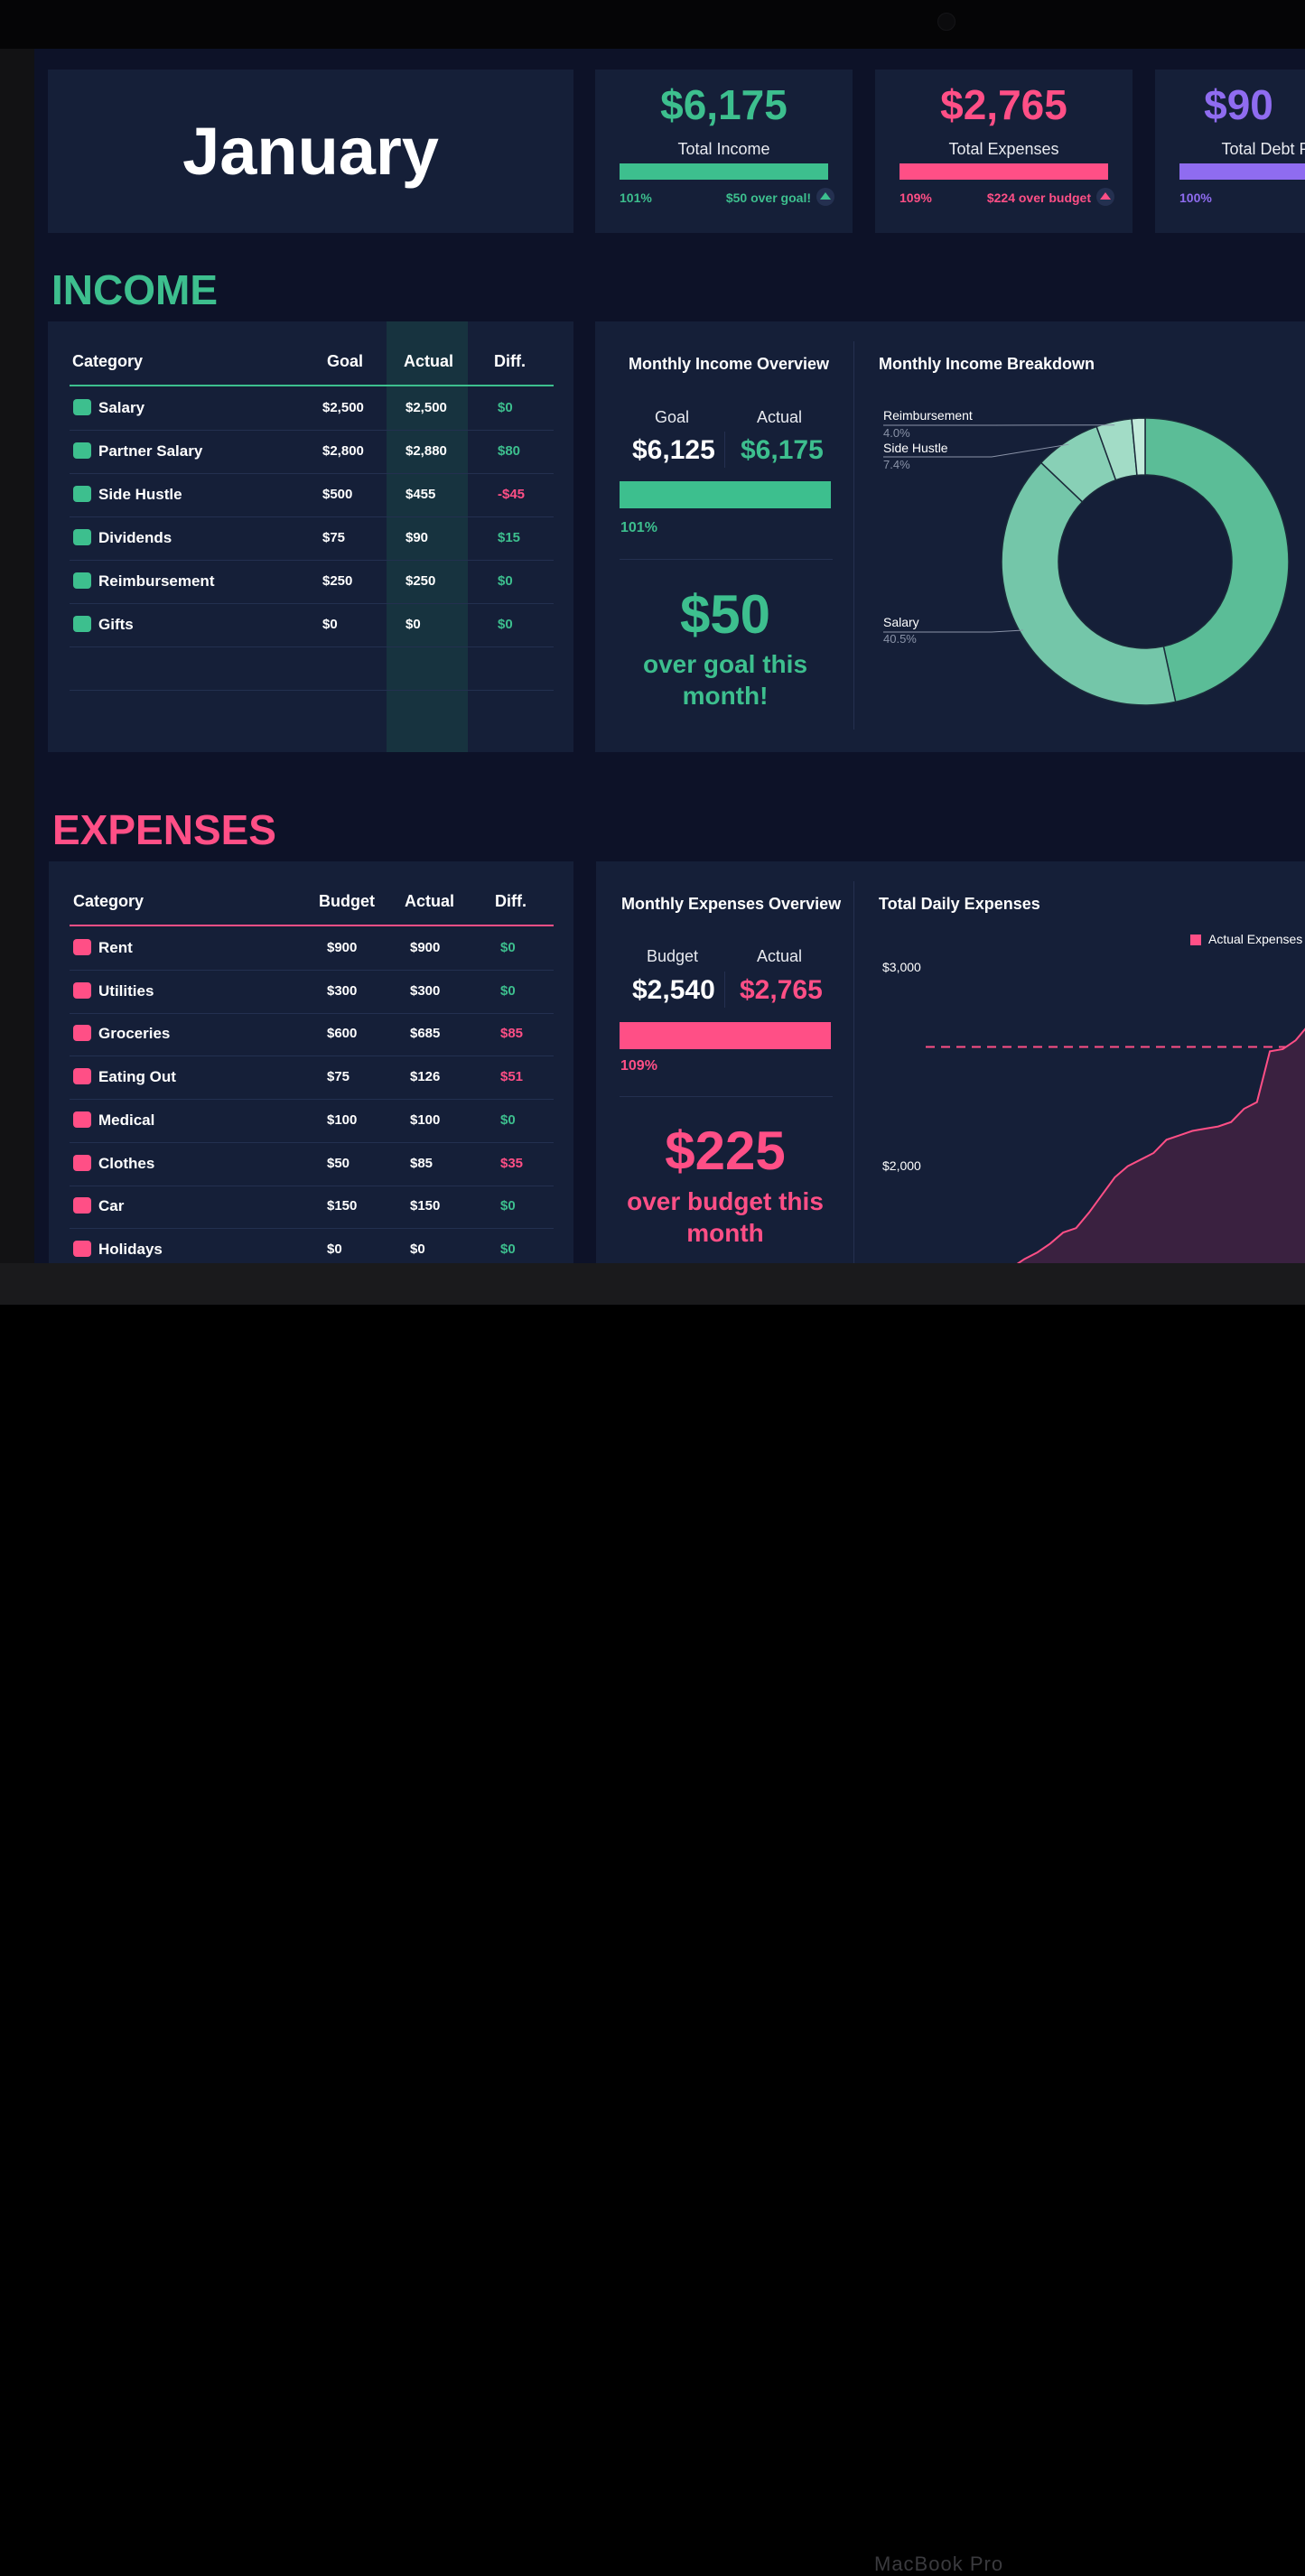  Describe the element at coordinates (900, 639) in the screenshot. I see `donut-pct-salary: 40.5%` at that location.